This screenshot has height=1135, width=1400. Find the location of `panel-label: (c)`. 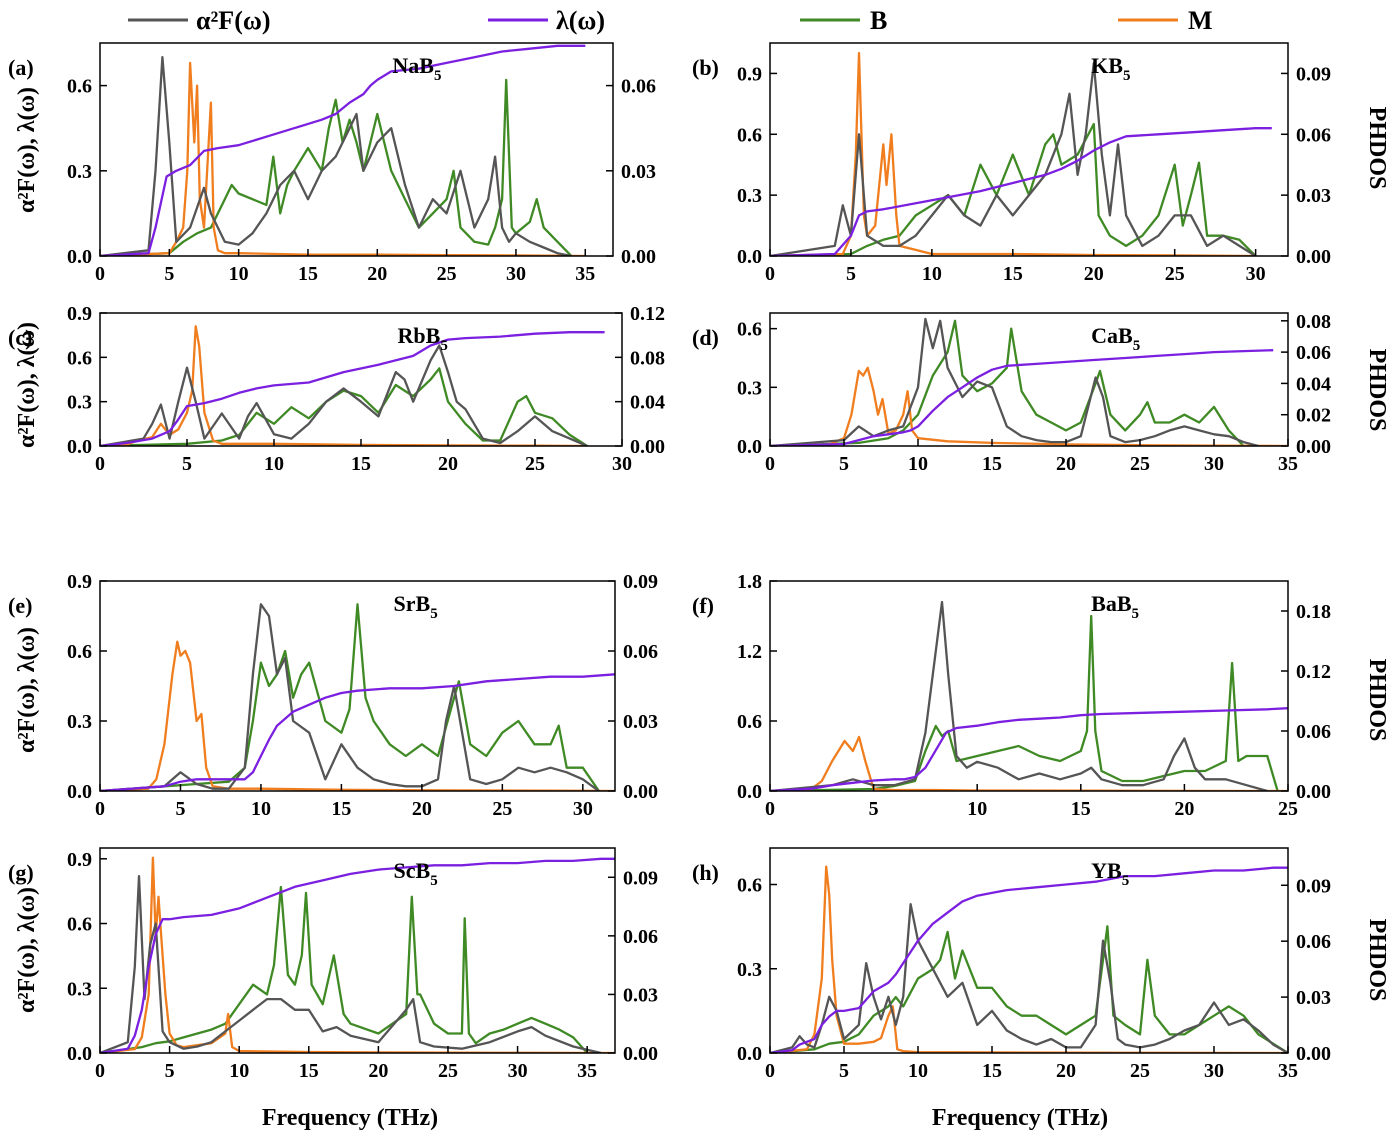

panel-label: (c) is located at coordinates (20, 337).